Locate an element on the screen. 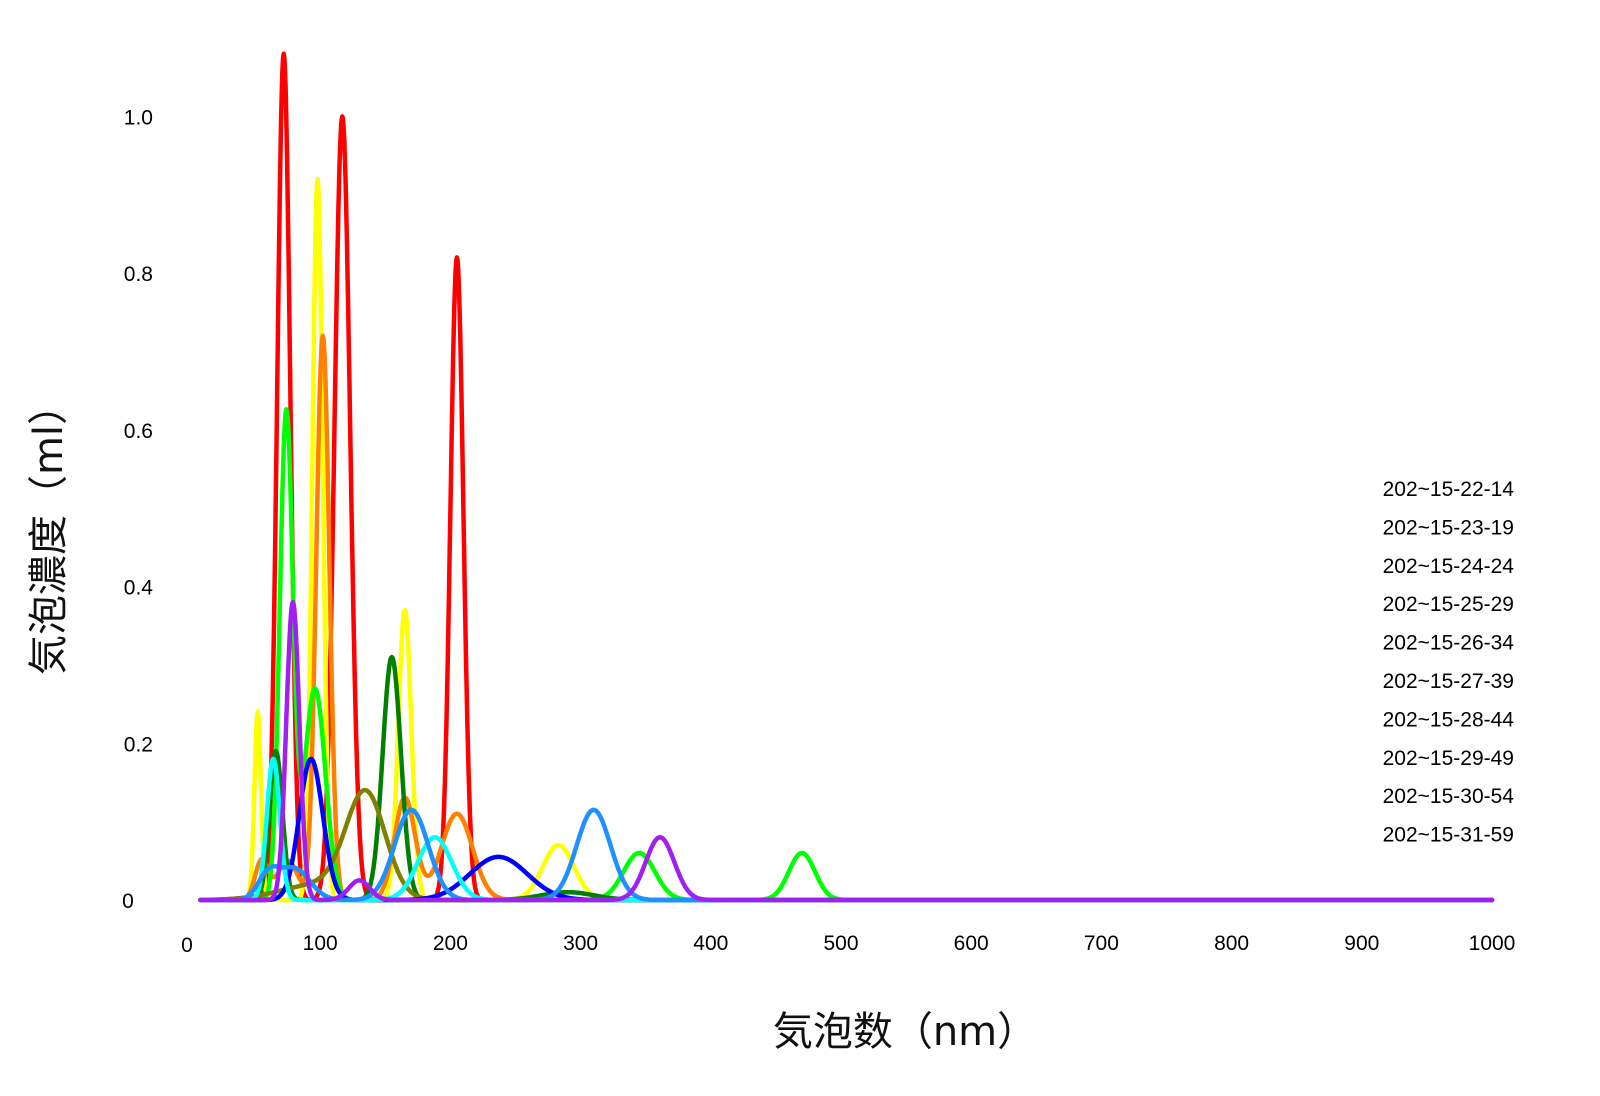 The height and width of the screenshot is (1096, 1600). x-tick-label: 800 is located at coordinates (1231, 943).